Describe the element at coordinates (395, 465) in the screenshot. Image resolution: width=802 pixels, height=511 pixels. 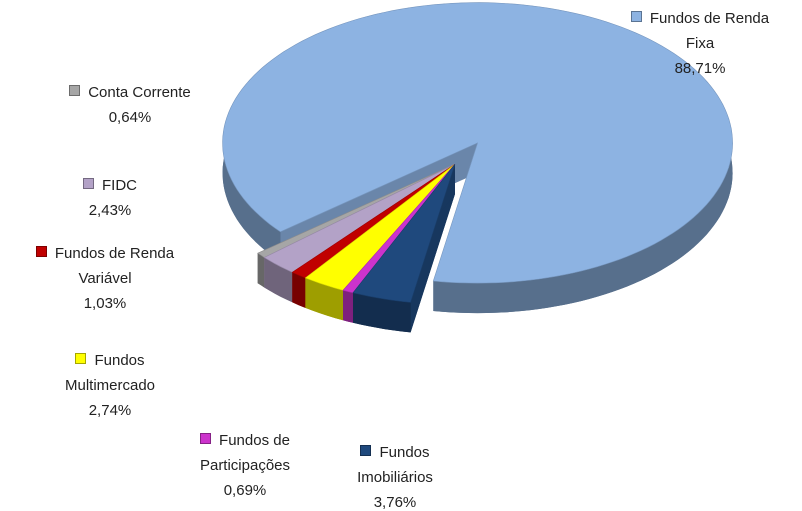
I see `category-label: Fundos Imobiliários` at that location.